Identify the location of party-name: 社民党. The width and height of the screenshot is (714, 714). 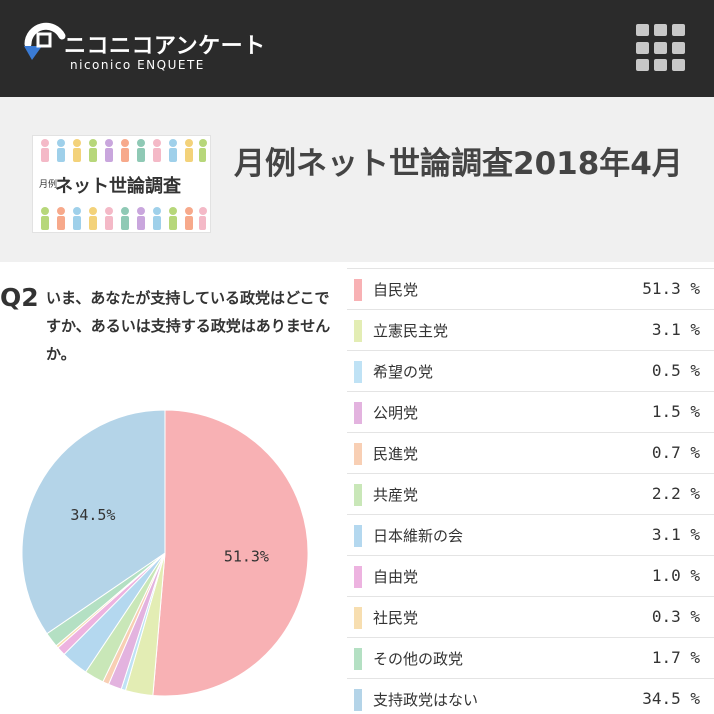
(396, 618).